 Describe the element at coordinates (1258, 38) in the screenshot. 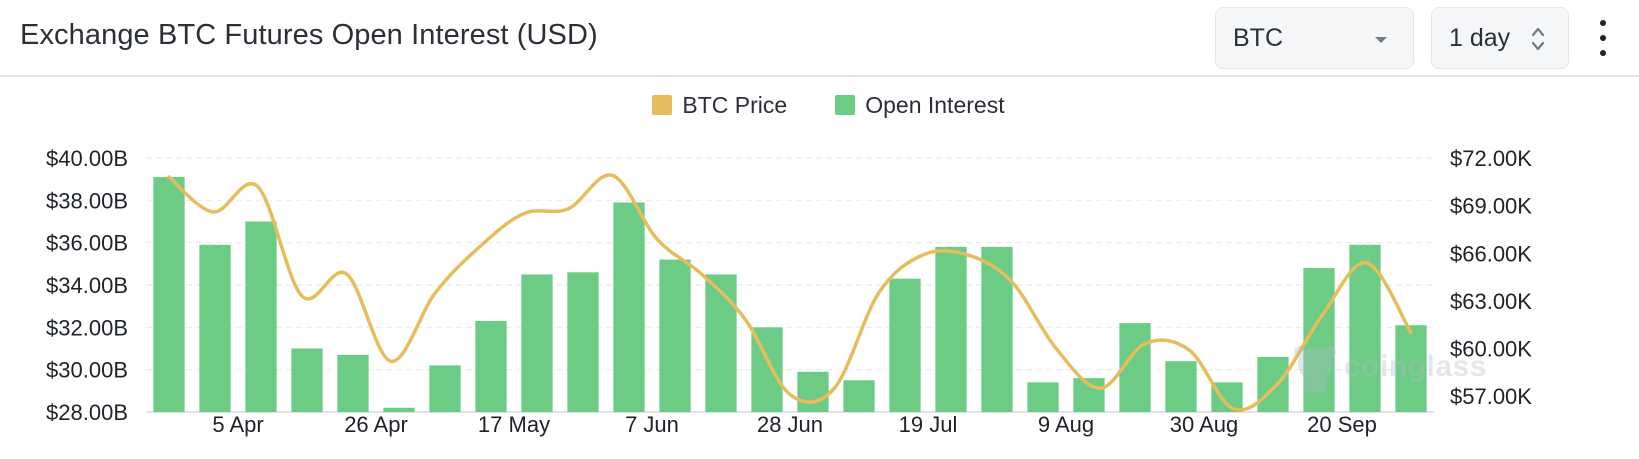

I see `coin-select-value: BTC` at that location.